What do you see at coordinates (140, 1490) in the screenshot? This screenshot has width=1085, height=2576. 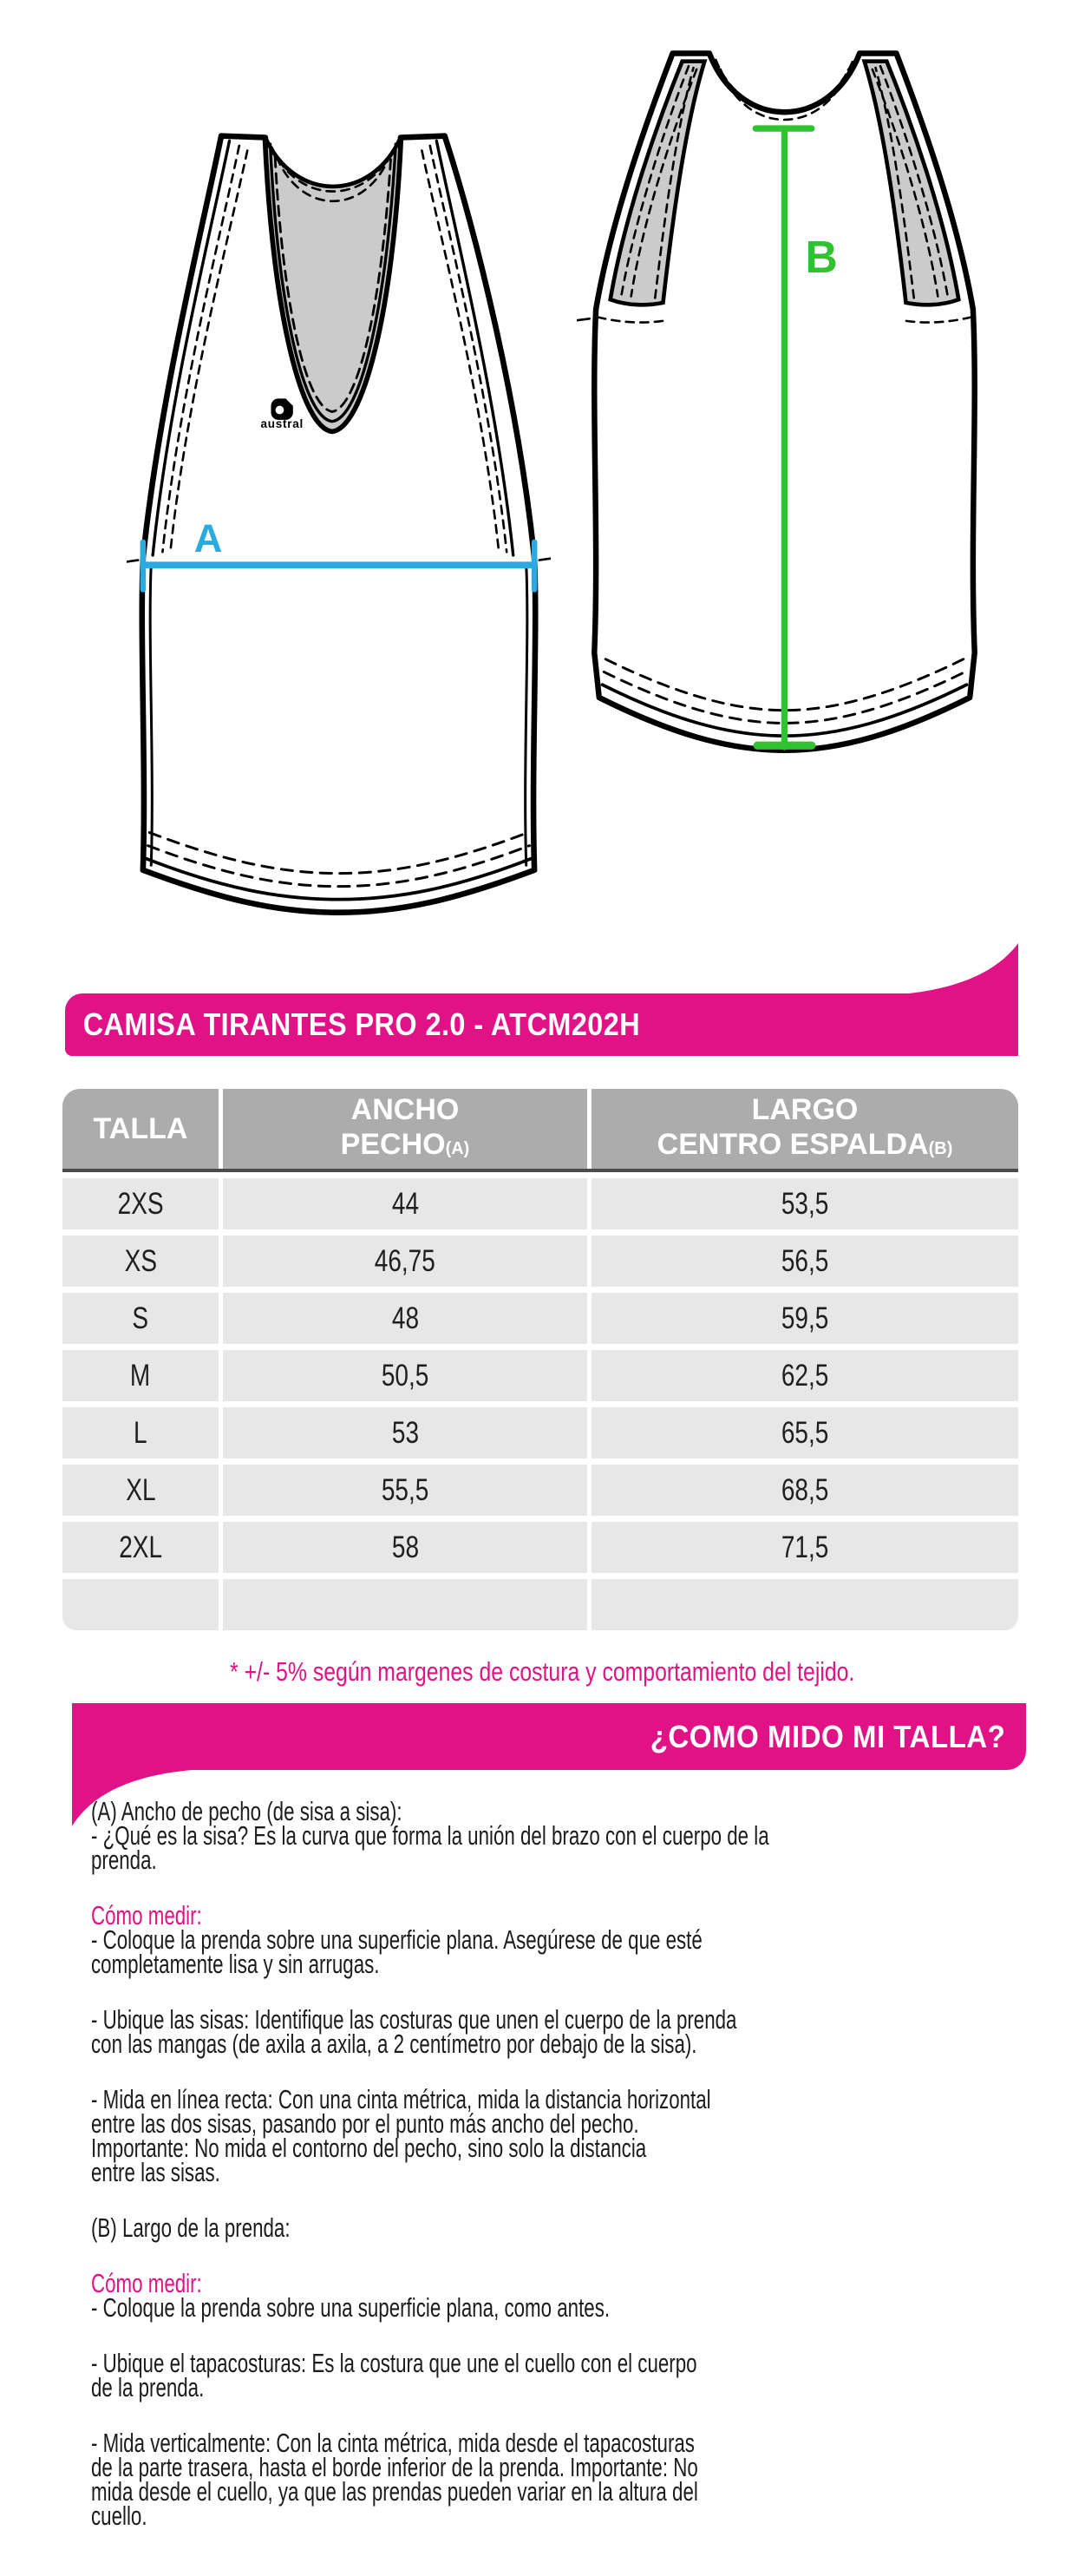 I see `cell-size: XL` at bounding box center [140, 1490].